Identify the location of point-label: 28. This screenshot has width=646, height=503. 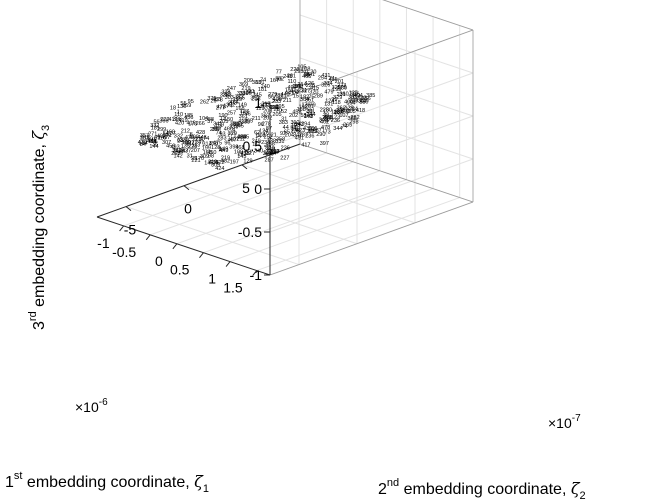
(276, 110).